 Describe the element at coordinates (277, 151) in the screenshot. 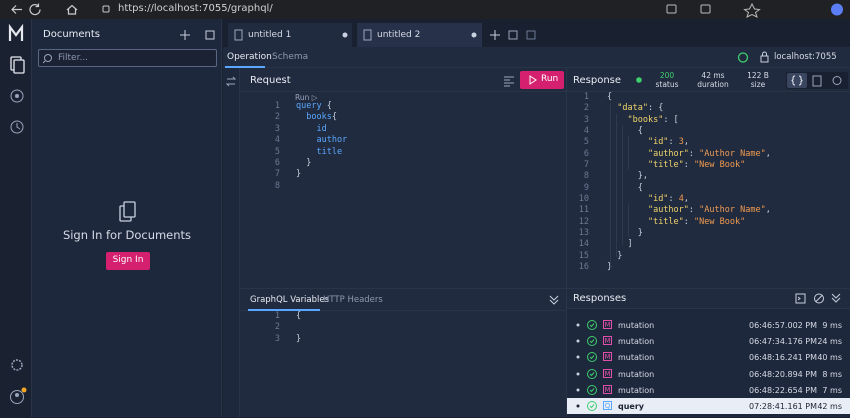

I see `line-number: 5` at that location.